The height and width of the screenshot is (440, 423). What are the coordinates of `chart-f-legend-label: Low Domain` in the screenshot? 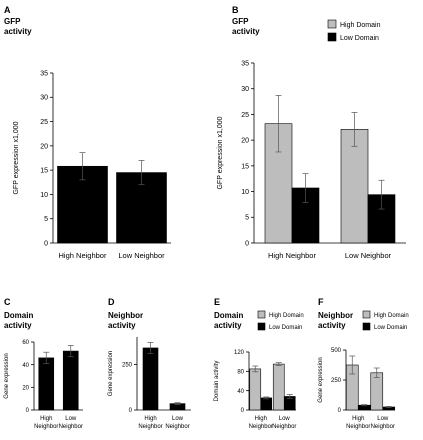 It's located at (390, 328).